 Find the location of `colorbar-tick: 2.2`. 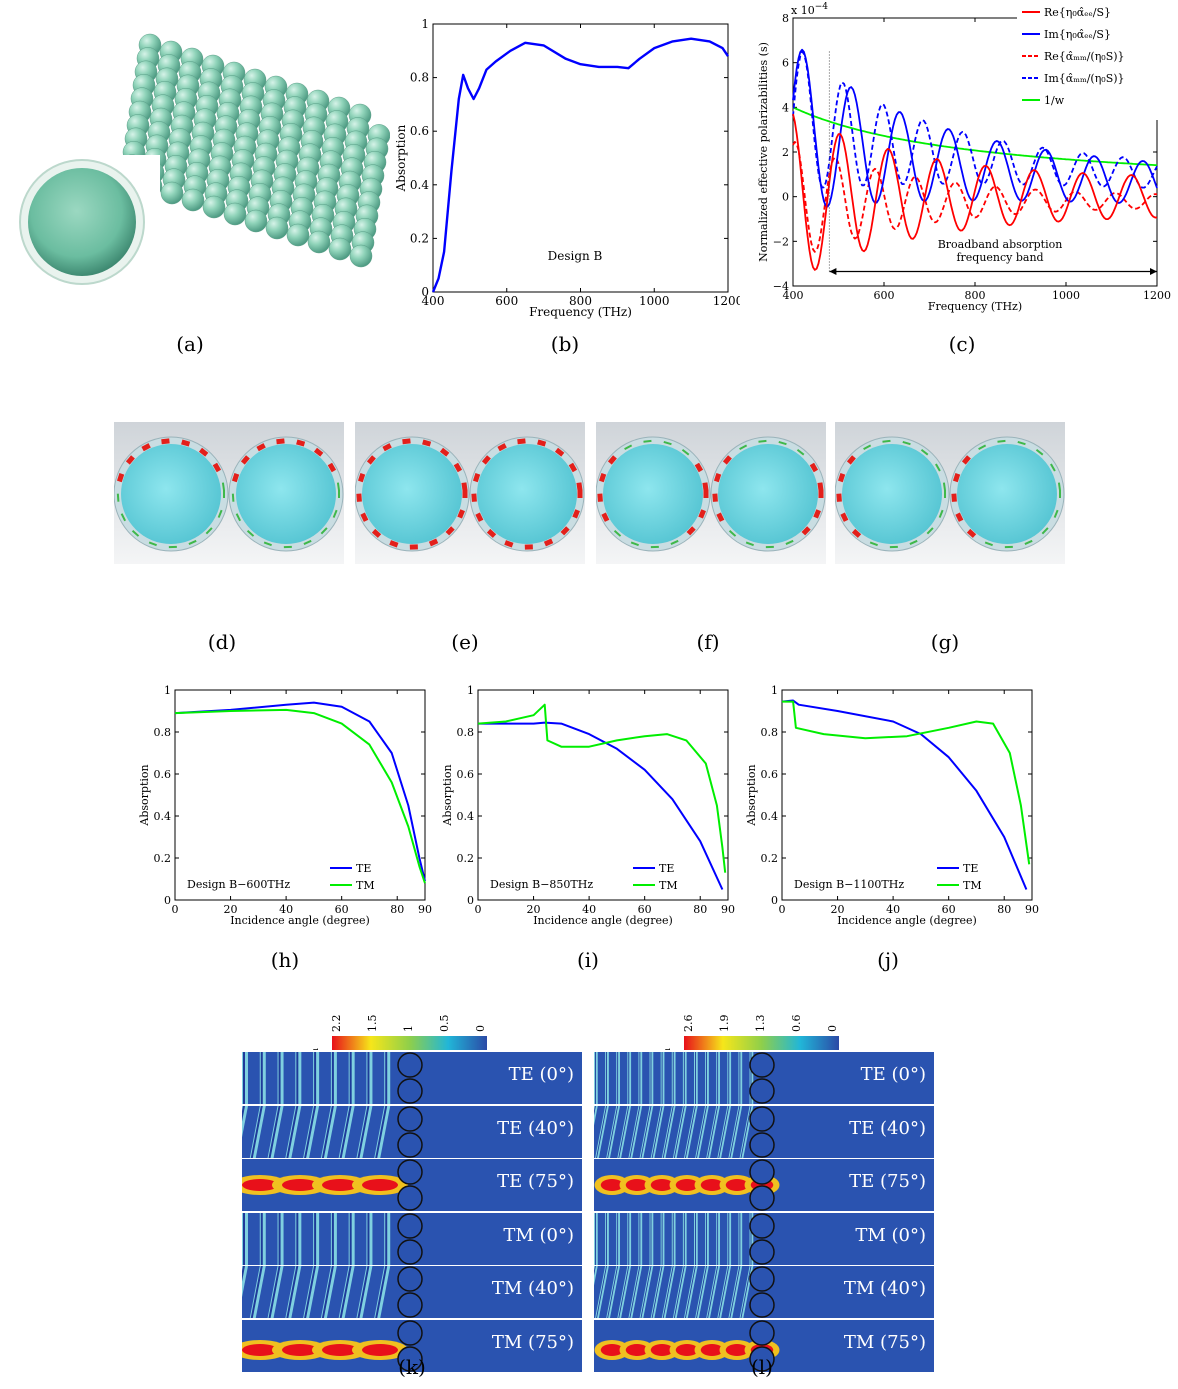

colorbar-tick: 2.2 is located at coordinates (336, 1024).